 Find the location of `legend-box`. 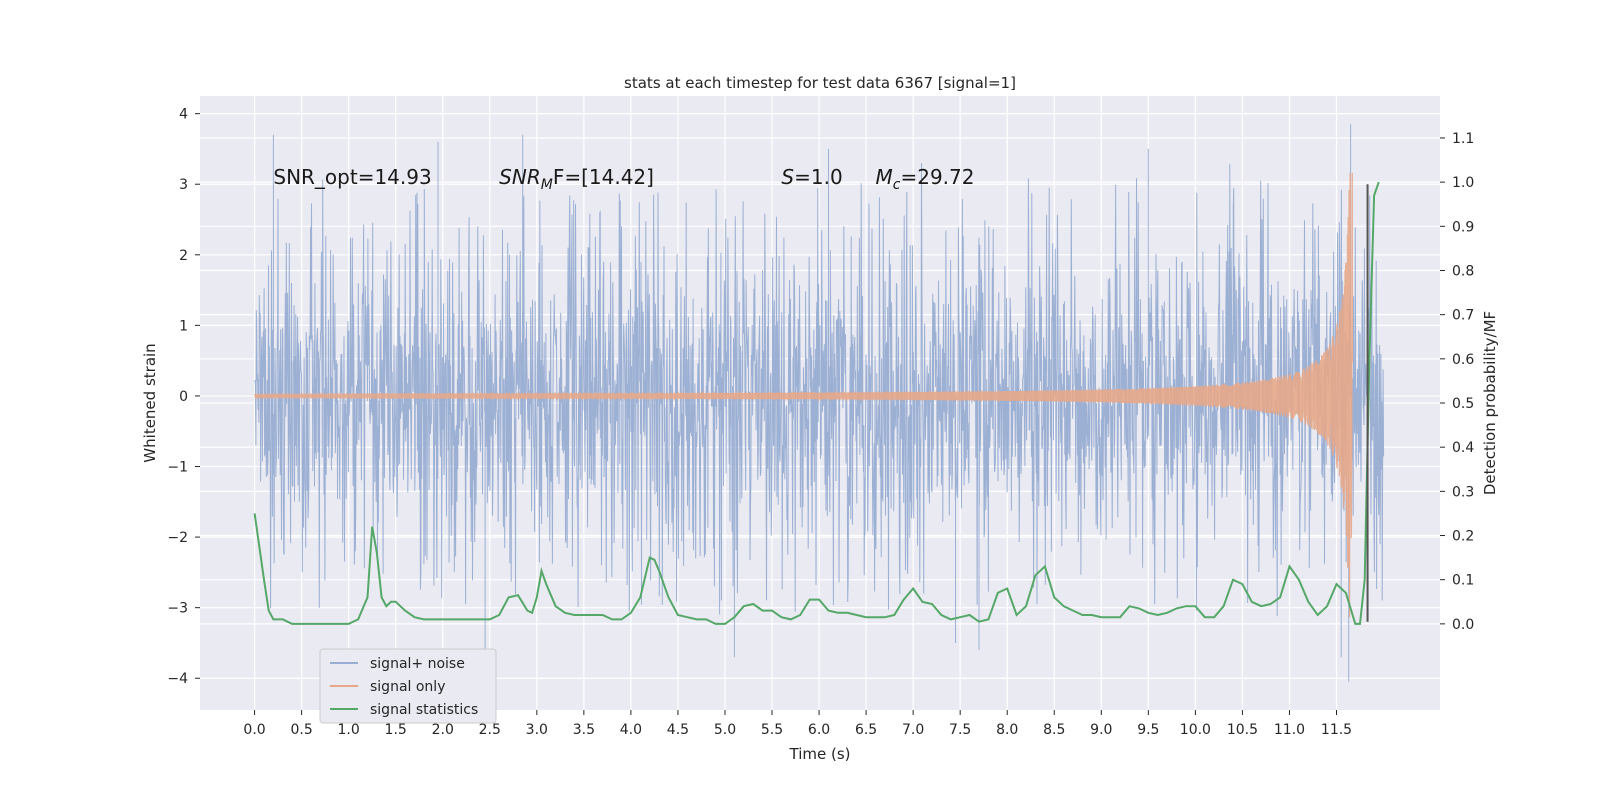

legend-box is located at coordinates (408, 686).